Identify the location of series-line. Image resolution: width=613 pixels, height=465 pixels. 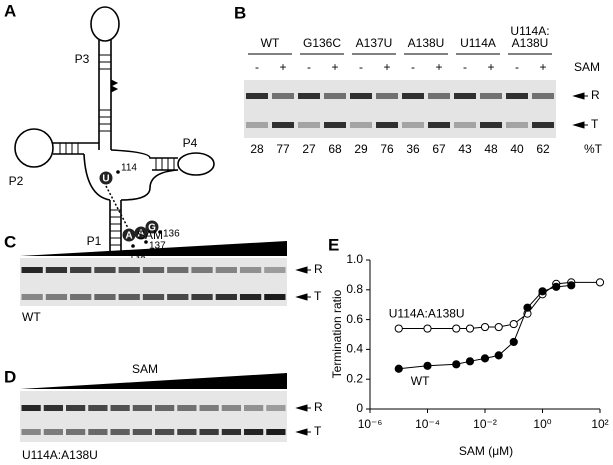
(499, 305).